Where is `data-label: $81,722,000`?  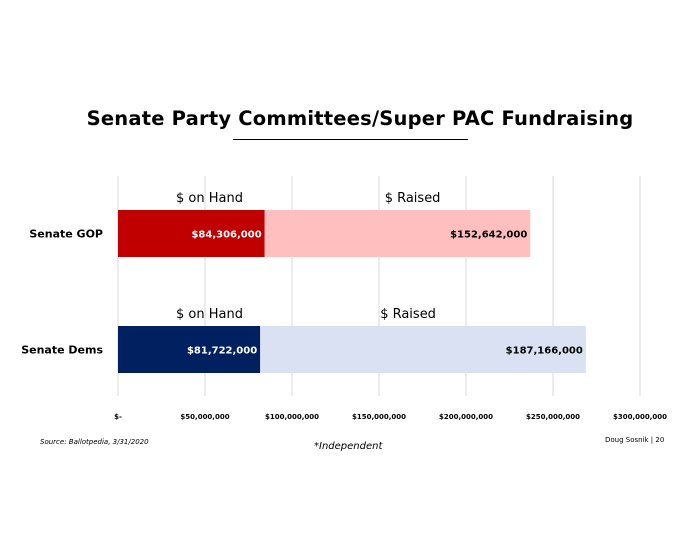 data-label: $81,722,000 is located at coordinates (222, 351).